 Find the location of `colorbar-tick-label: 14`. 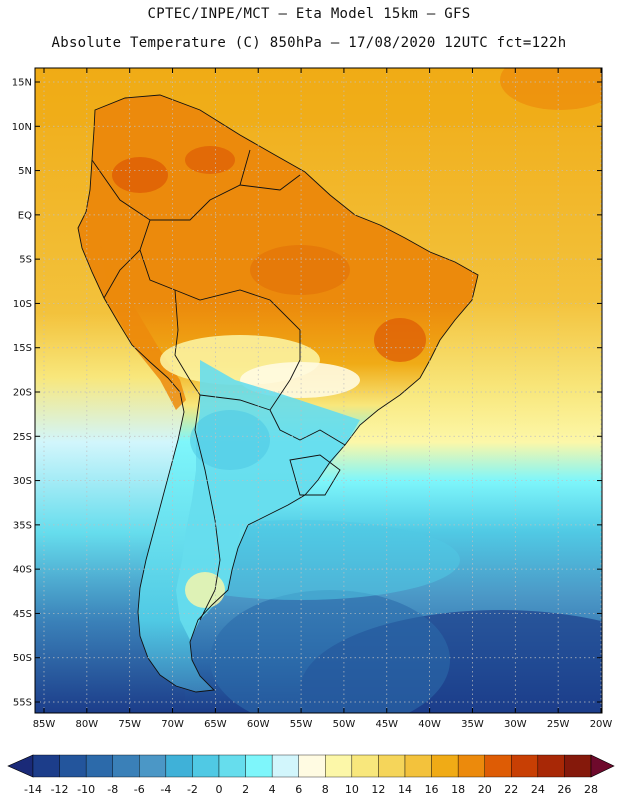

colorbar-tick-label: 14 is located at coordinates (405, 789).